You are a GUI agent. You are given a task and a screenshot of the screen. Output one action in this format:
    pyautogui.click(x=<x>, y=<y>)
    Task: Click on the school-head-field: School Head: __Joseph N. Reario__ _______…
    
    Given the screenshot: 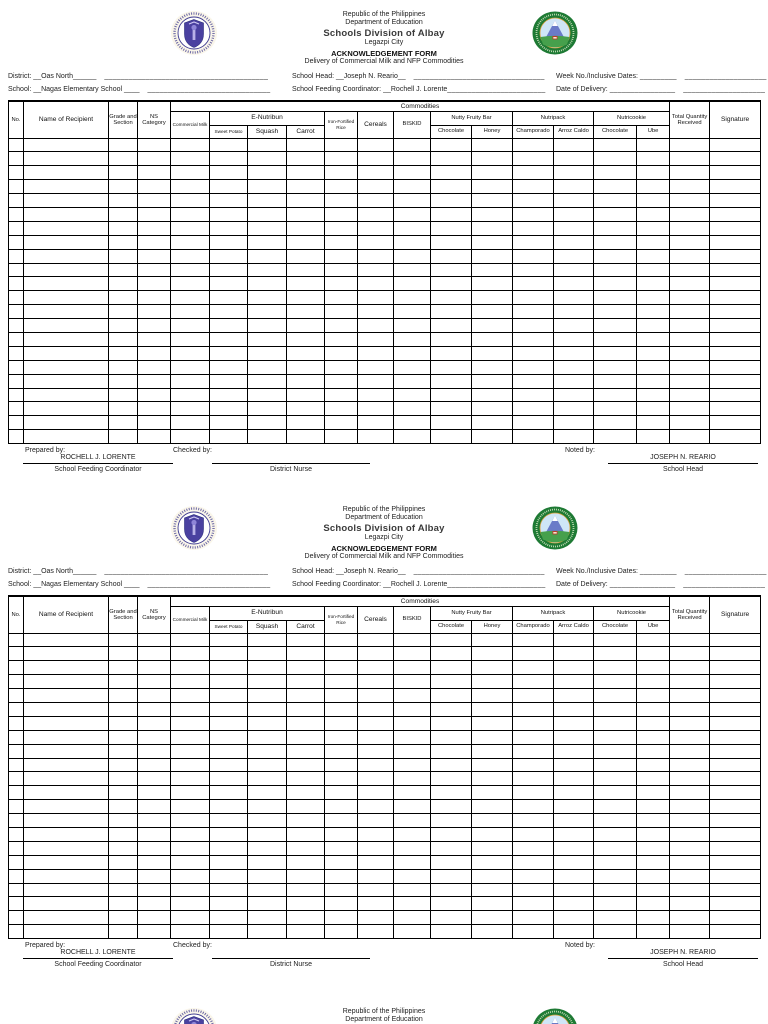 What is the action you would take?
    pyautogui.click(x=423, y=571)
    